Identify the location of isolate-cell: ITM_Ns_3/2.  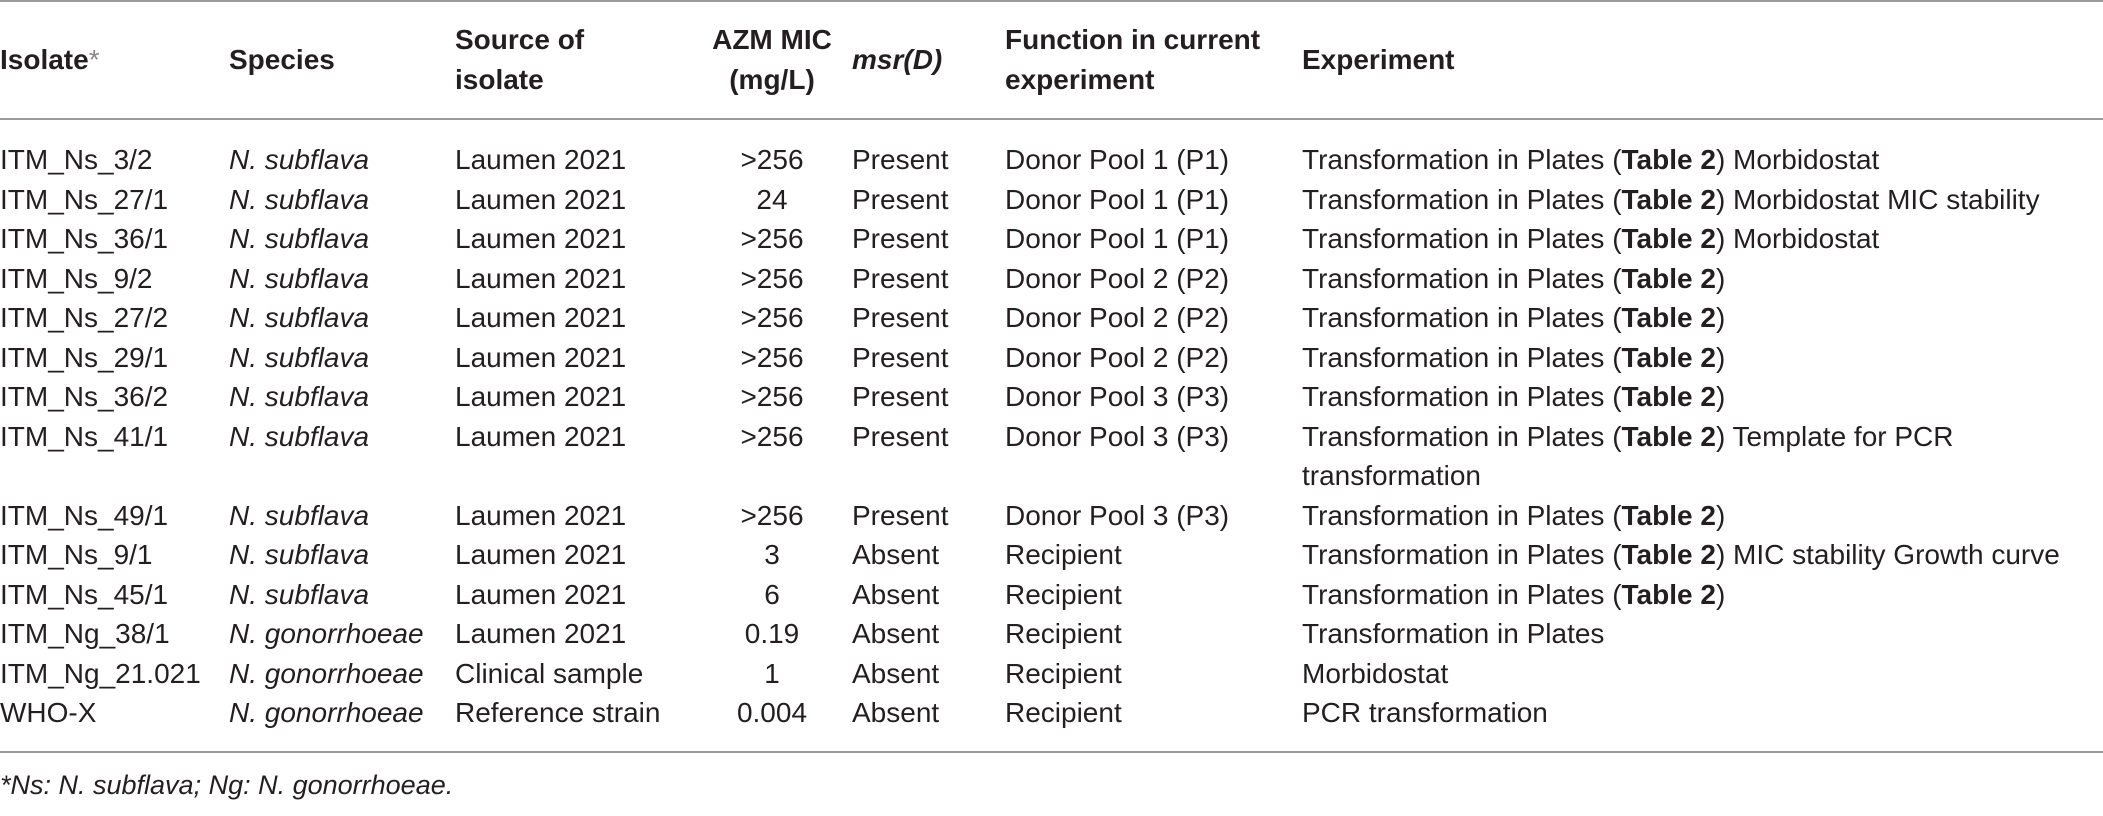
(76, 159).